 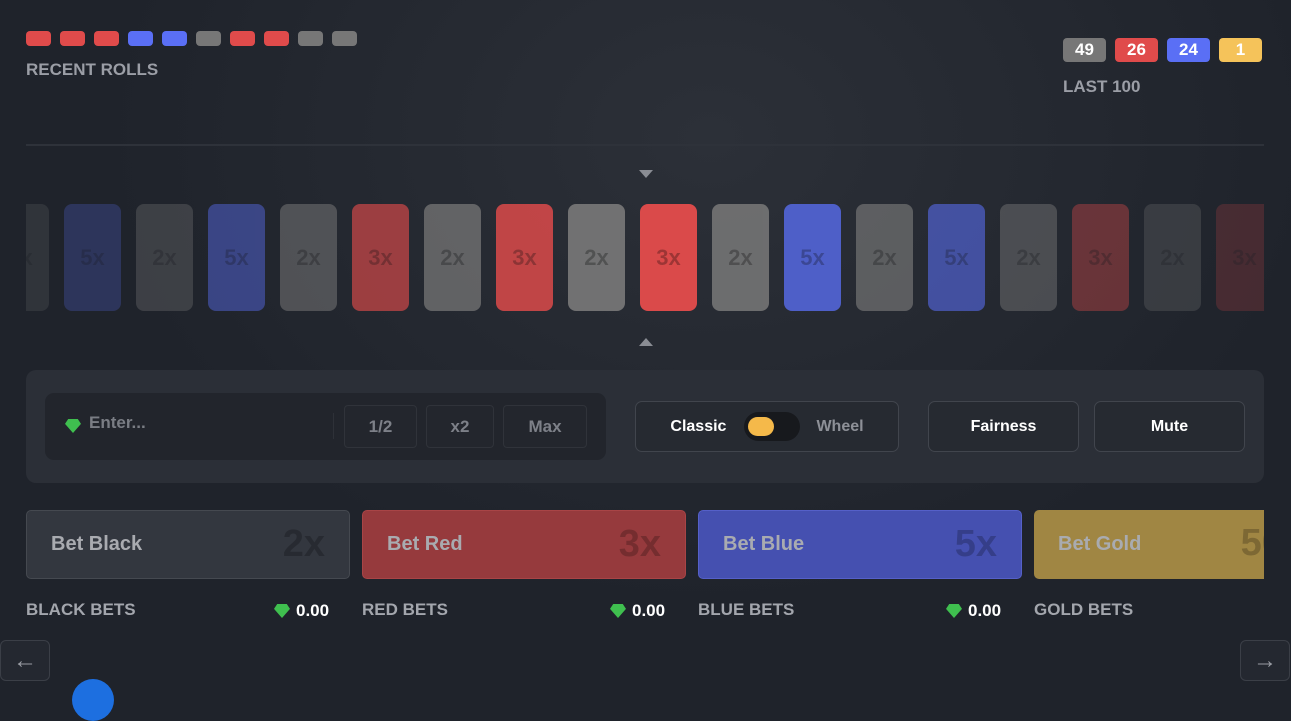 What do you see at coordinates (761, 426) in the screenshot?
I see `switch-knob` at bounding box center [761, 426].